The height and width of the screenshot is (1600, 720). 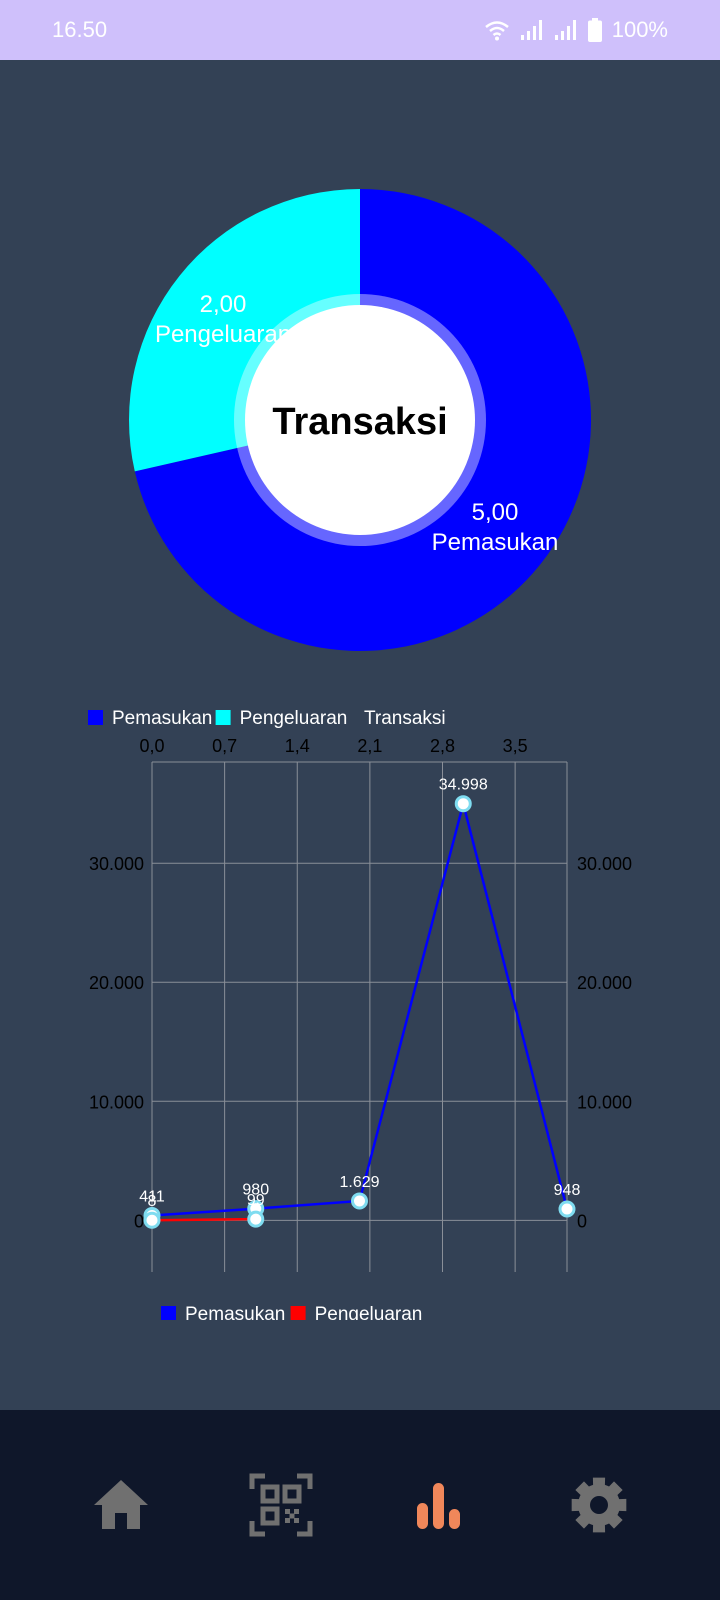 What do you see at coordinates (116, 864) in the screenshot?
I see `y-tick-label-left: 30.000` at bounding box center [116, 864].